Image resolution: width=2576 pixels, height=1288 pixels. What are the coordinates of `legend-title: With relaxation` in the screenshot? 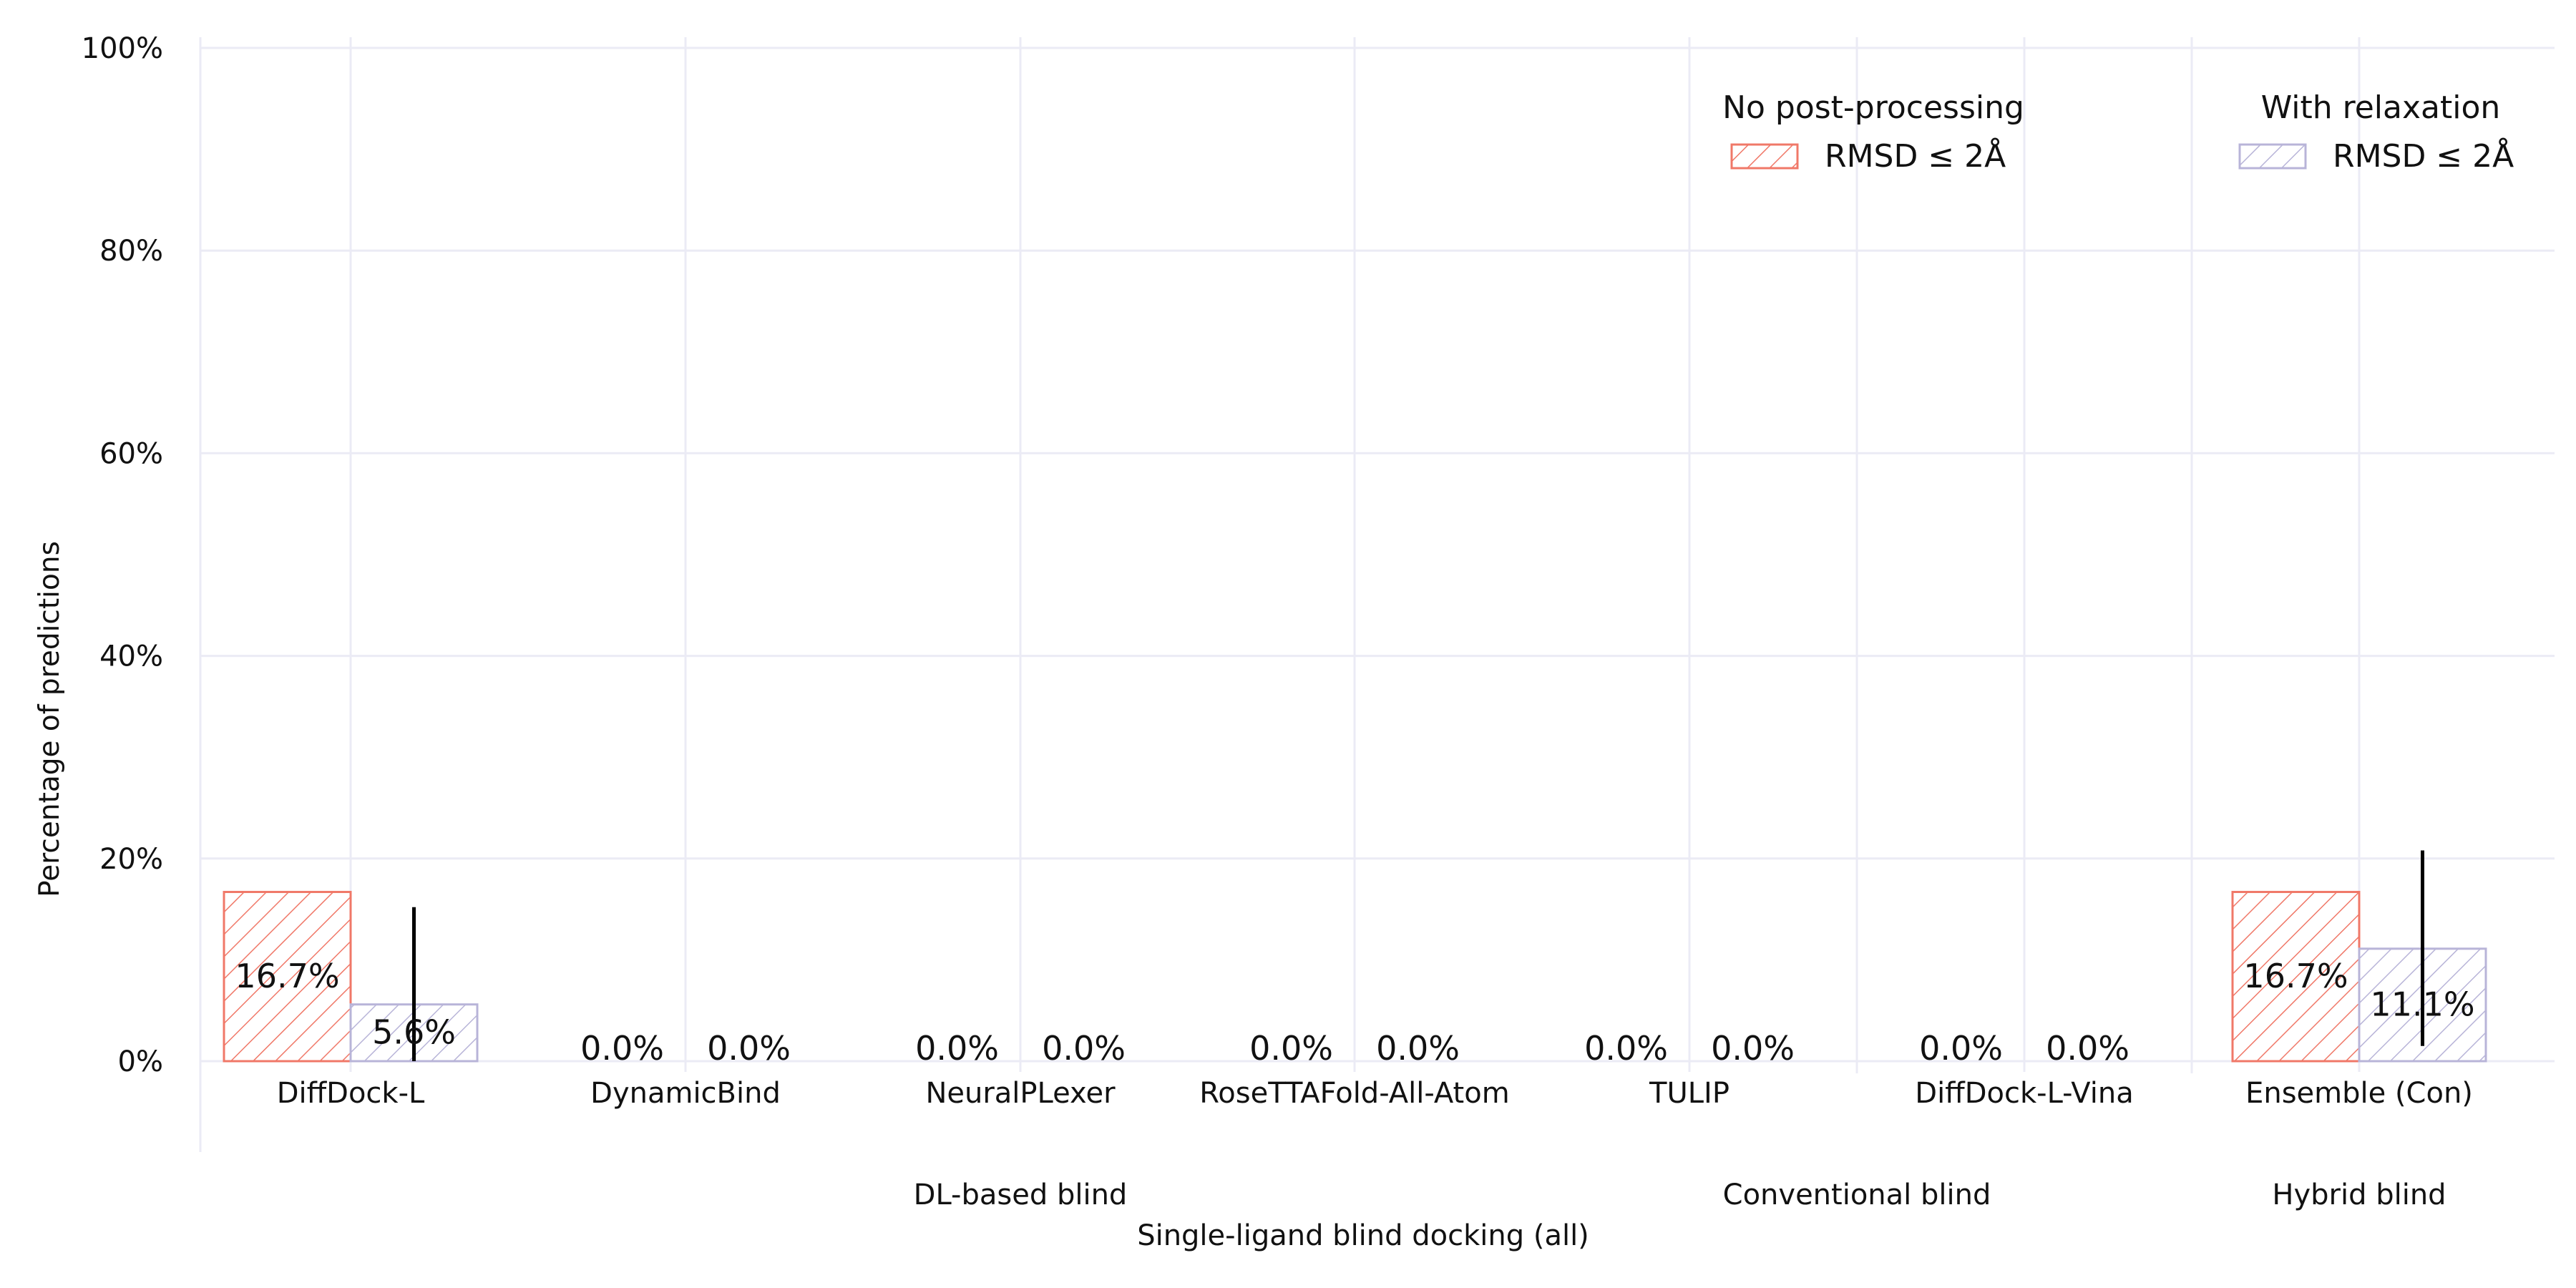 It's located at (2381, 107).